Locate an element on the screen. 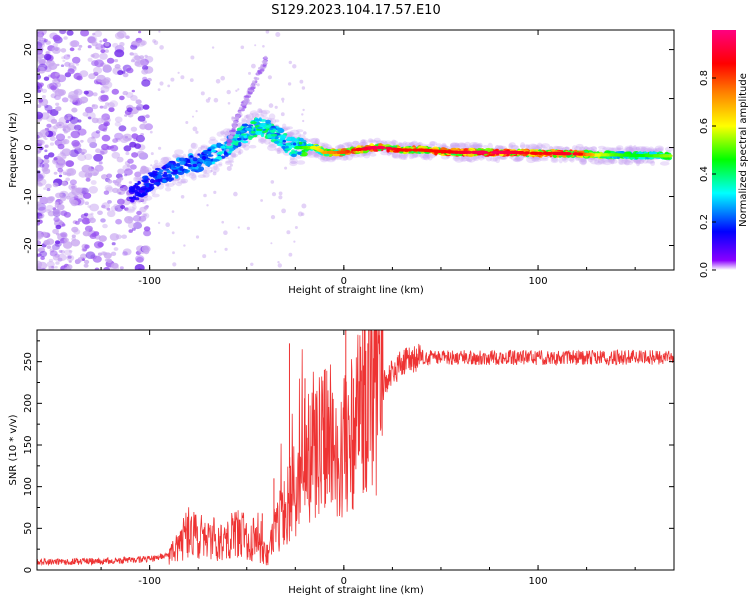 The image size is (750, 600). x-tick-label: 0 is located at coordinates (344, 281).